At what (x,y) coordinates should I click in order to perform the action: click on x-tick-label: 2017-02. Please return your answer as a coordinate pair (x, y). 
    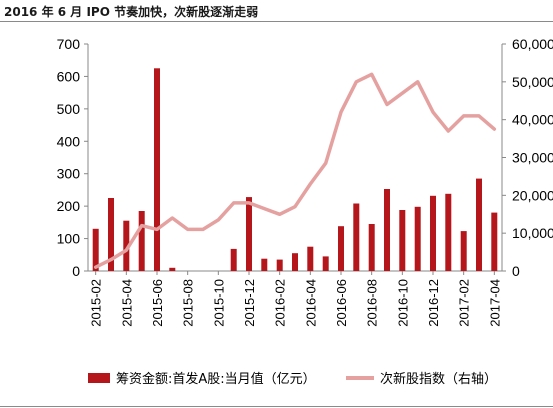
    Looking at the image, I should click on (464, 303).